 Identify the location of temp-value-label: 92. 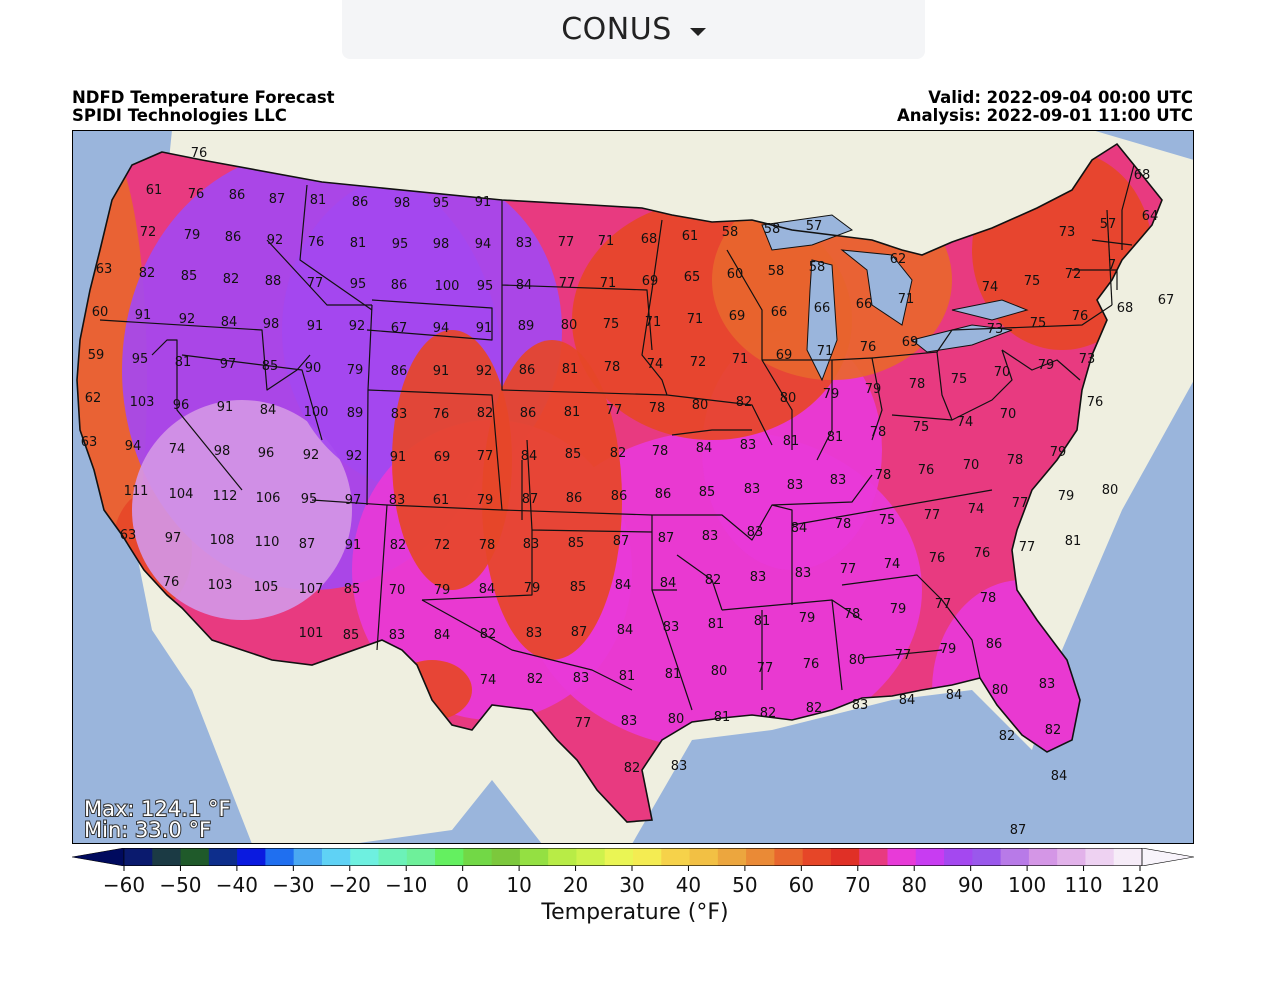
(354, 456).